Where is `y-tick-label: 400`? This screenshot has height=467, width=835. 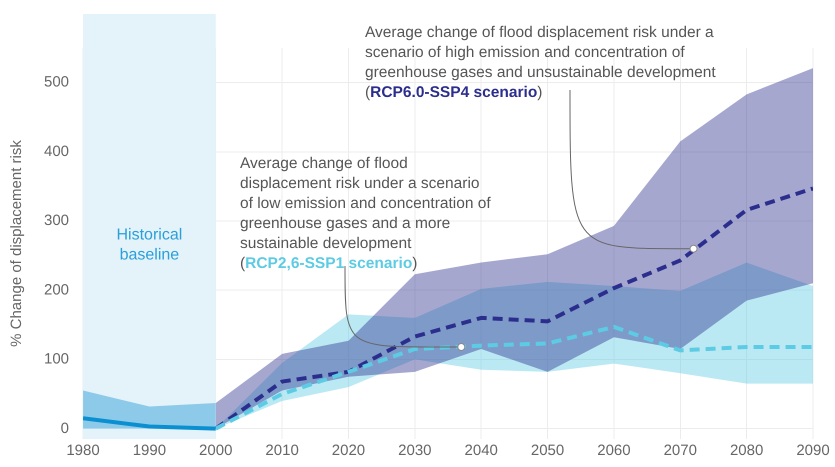 y-tick-label: 400 is located at coordinates (57, 151).